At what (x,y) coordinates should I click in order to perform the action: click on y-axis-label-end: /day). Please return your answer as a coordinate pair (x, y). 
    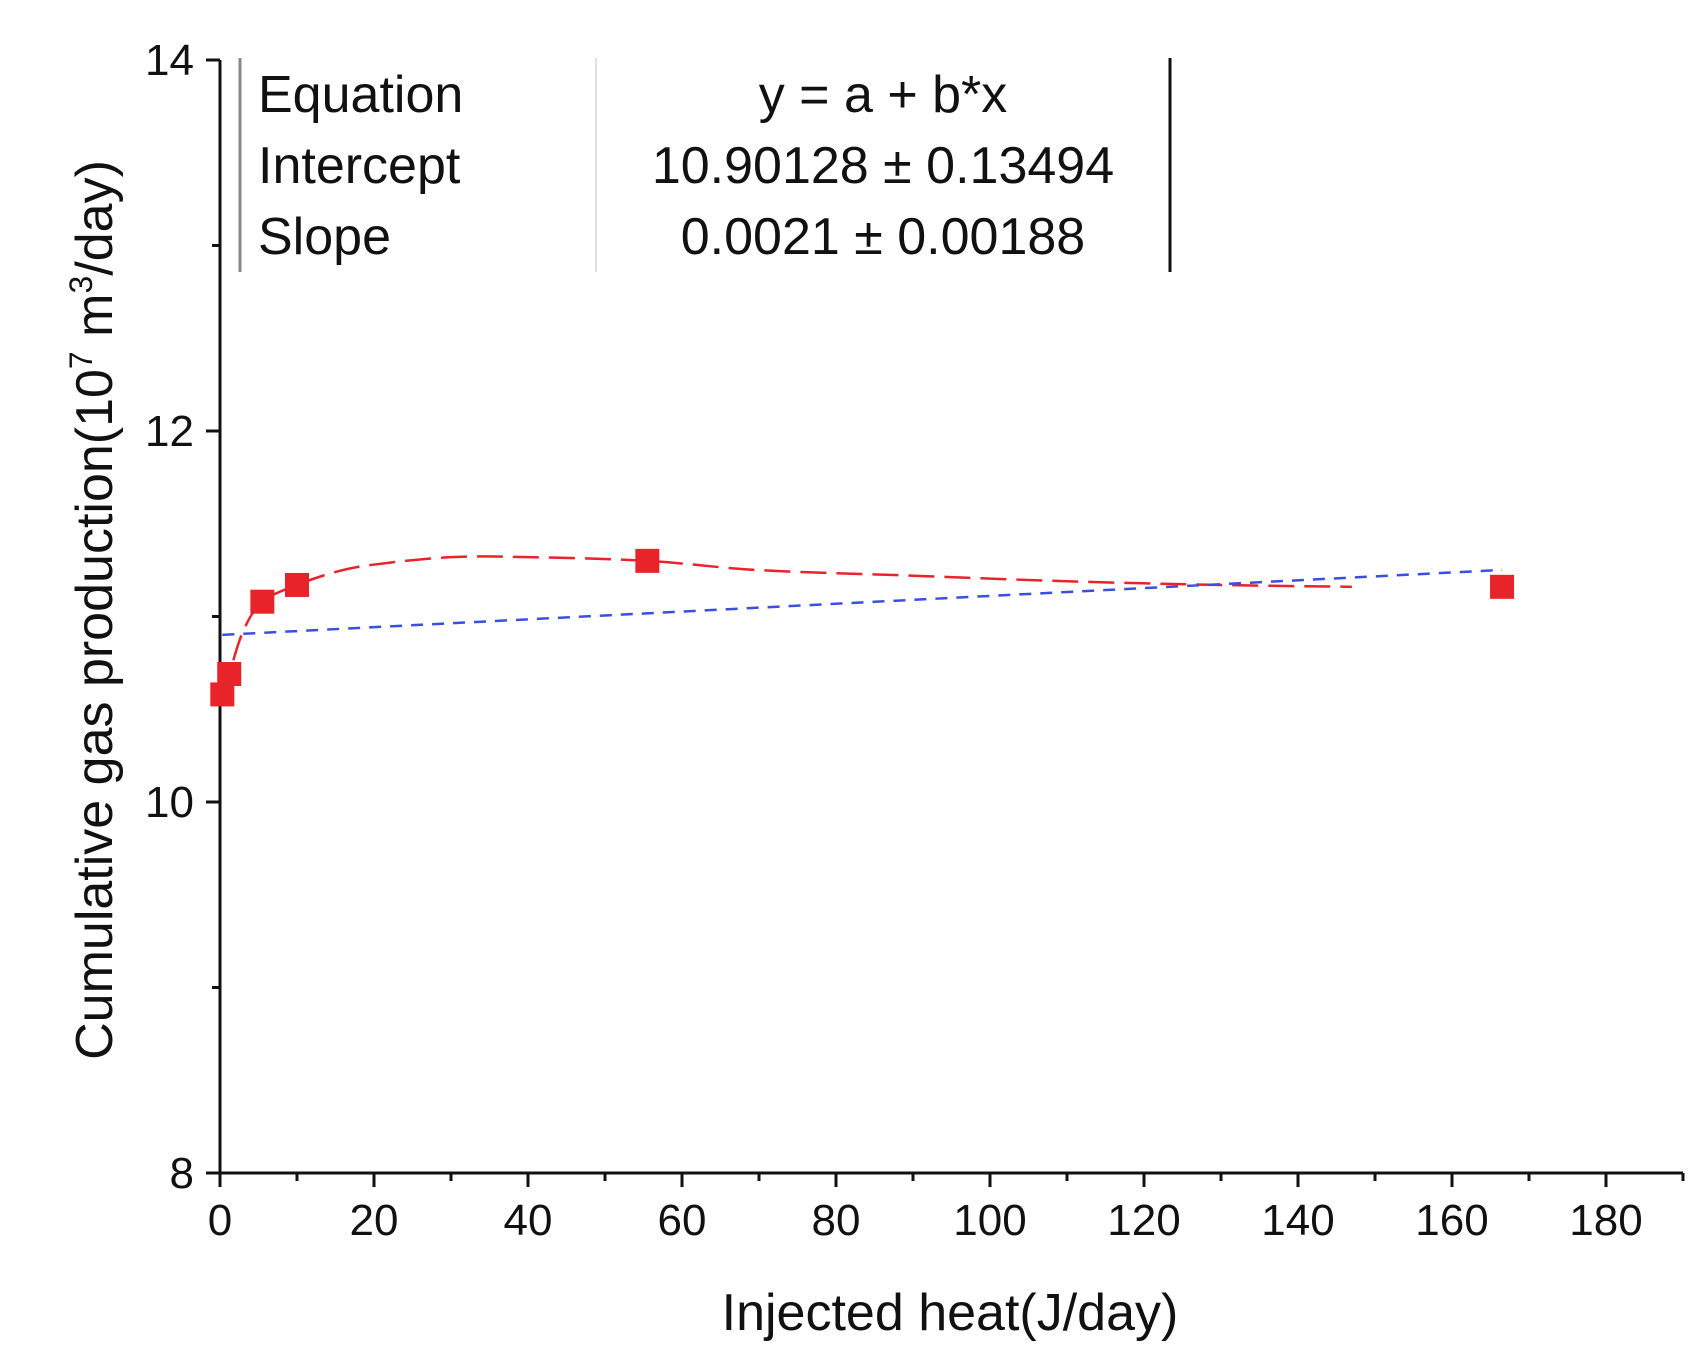
    Looking at the image, I should click on (95, 218).